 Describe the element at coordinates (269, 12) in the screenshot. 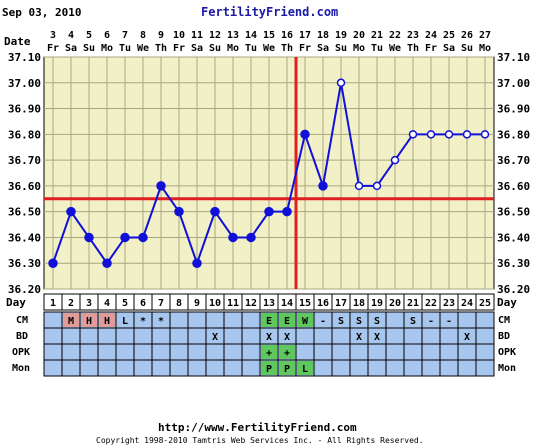

I see `brand-title: FertilityFriend.com` at that location.